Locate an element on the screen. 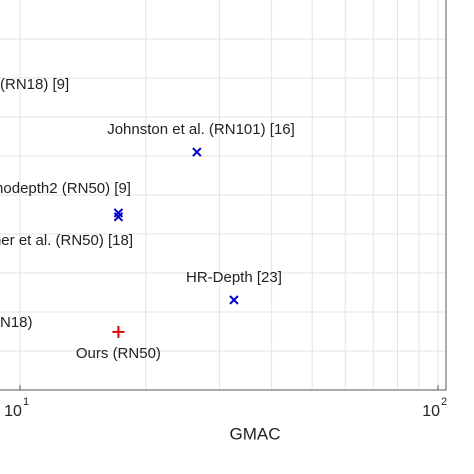 The height and width of the screenshot is (474, 474). x-tick-exponent: 2 is located at coordinates (444, 402).